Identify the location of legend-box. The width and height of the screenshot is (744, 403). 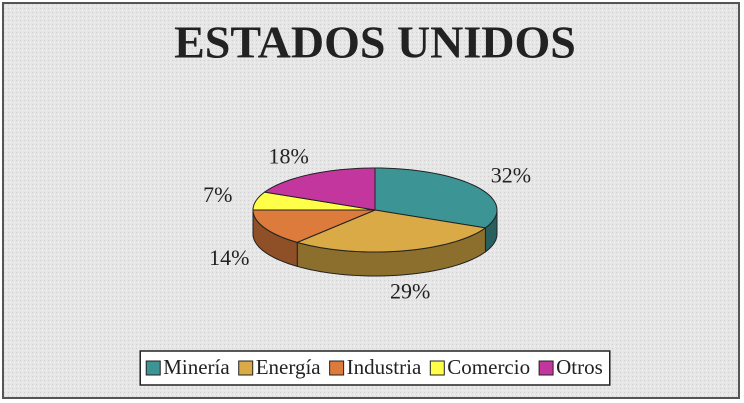
(375, 368).